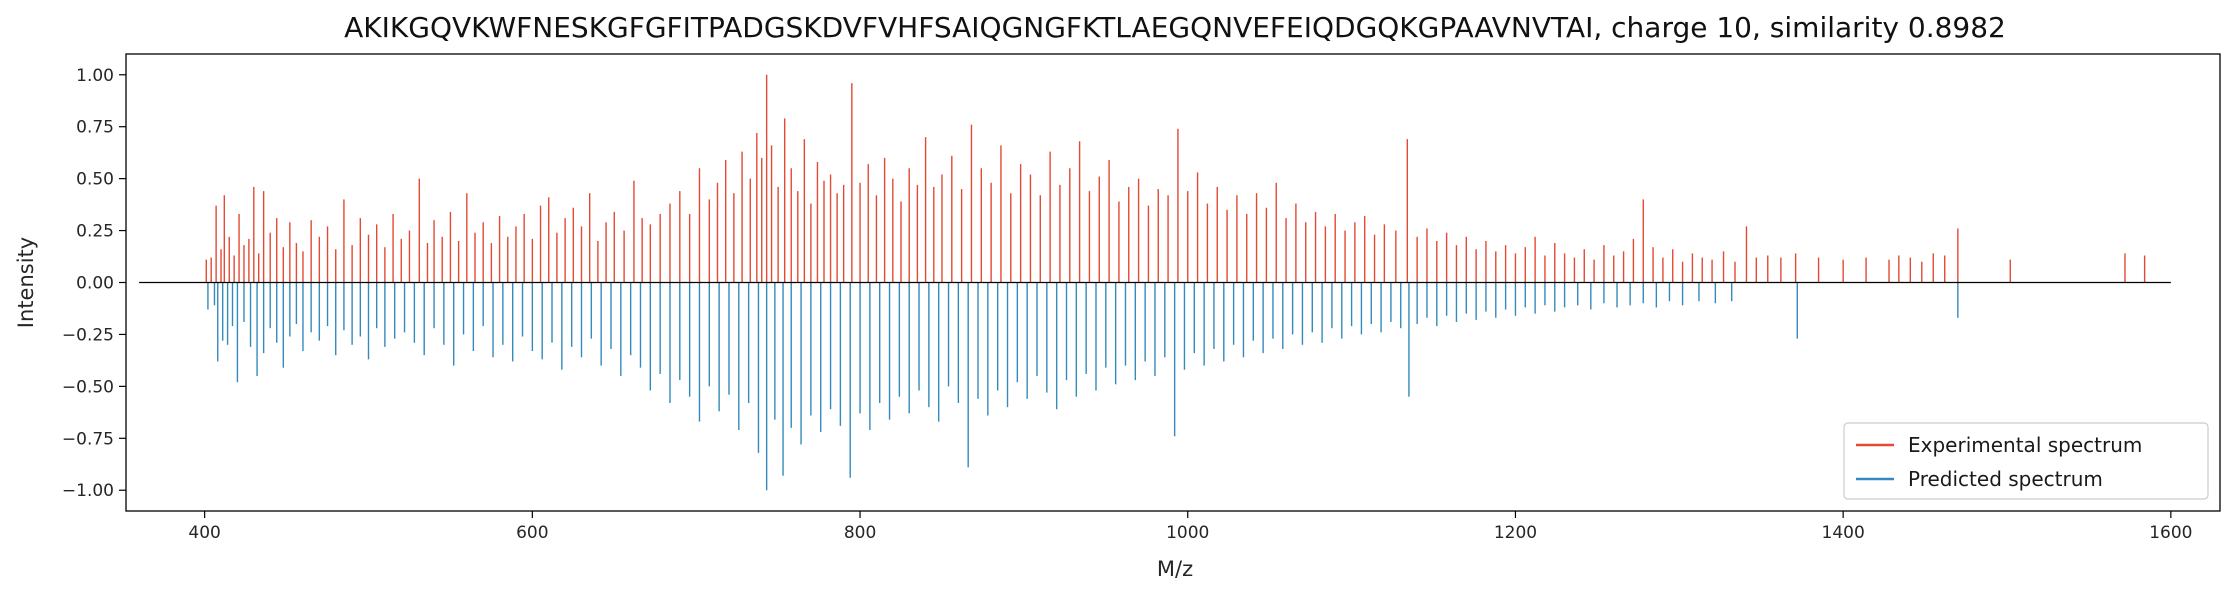  Describe the element at coordinates (26, 282) in the screenshot. I see `y-axis-label: Intensity` at that location.